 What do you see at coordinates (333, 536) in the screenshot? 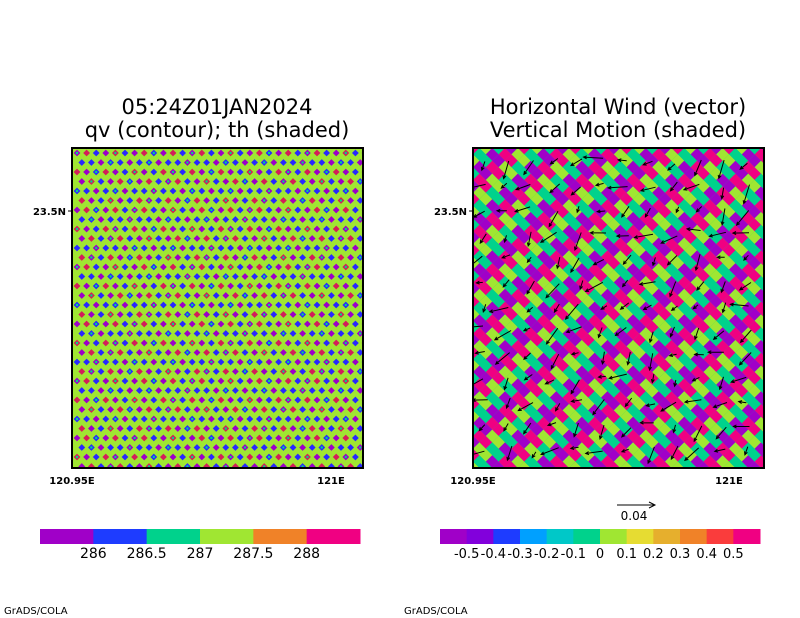
I see `left-colorbar-swatch` at bounding box center [333, 536].